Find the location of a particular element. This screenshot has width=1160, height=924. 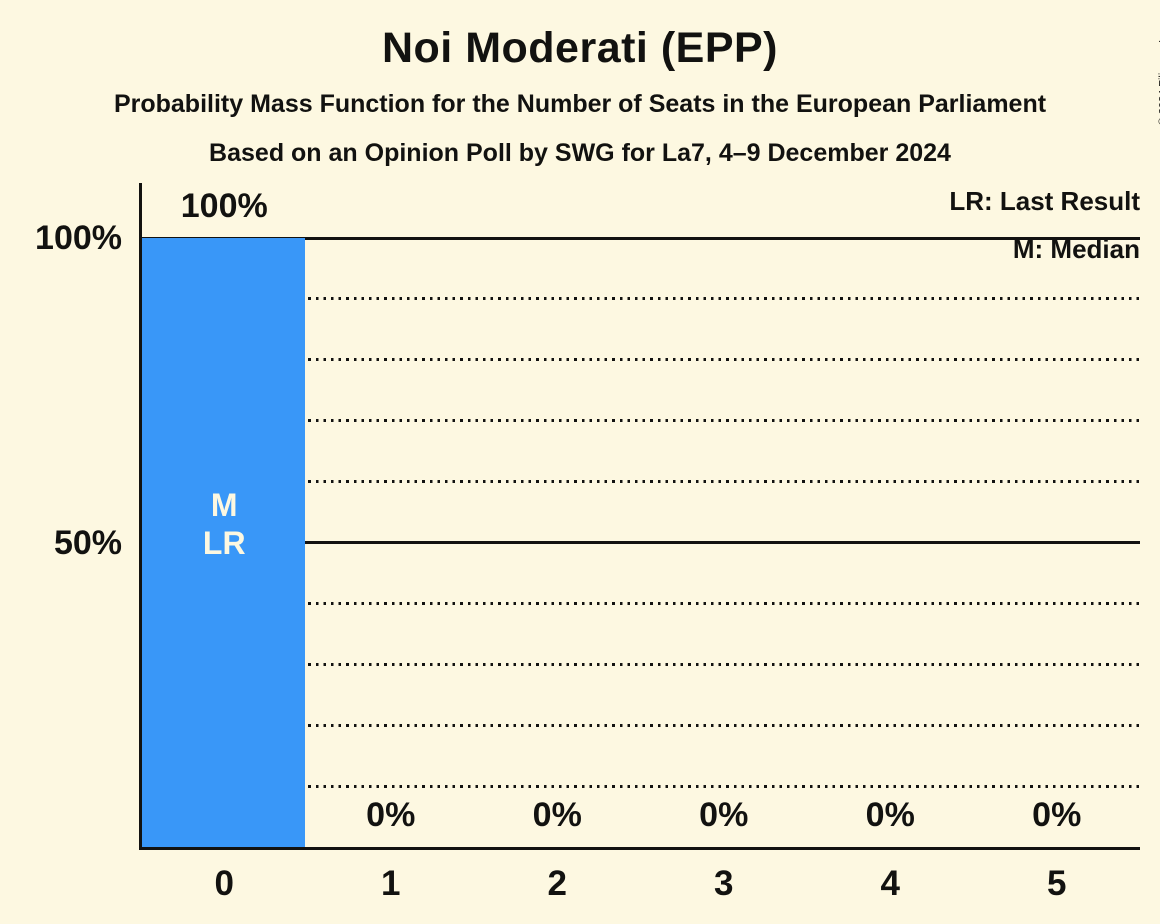

y-tick-label-50: 50% is located at coordinates (87, 542).